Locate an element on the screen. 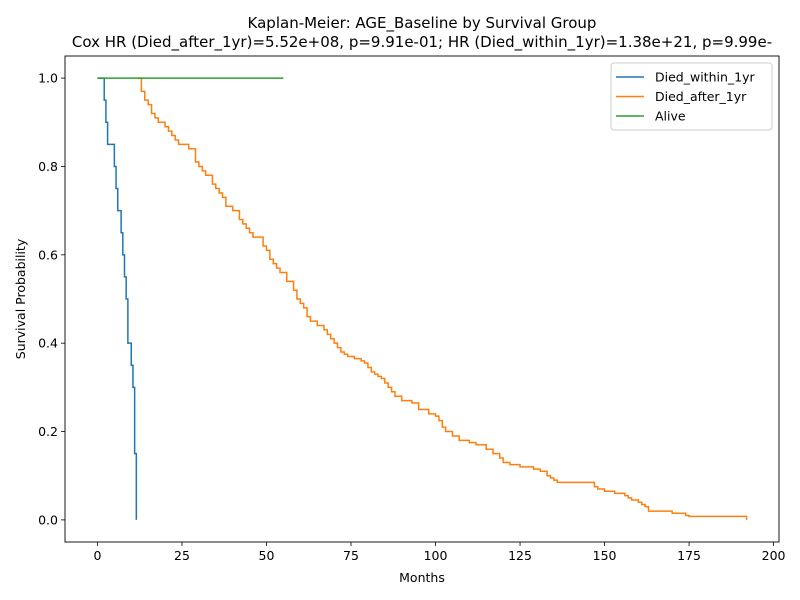 The width and height of the screenshot is (800, 600). legend-box is located at coordinates (691, 96).